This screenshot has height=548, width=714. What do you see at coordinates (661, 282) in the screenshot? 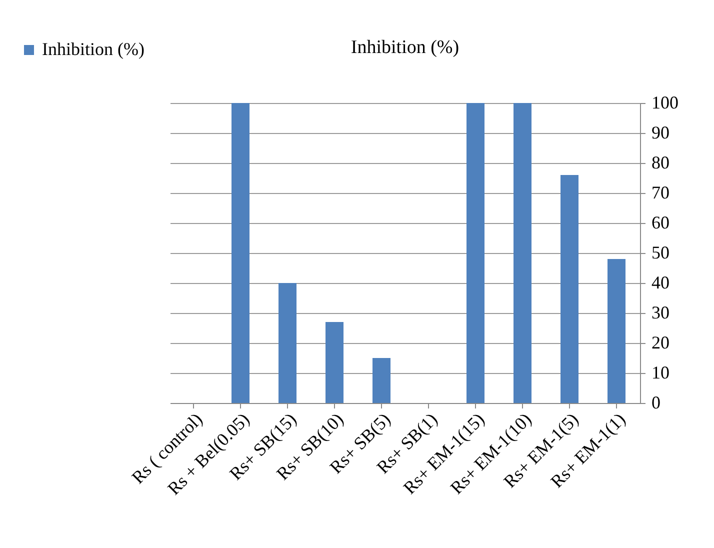
I see `y-tick-label: 40` at bounding box center [661, 282].